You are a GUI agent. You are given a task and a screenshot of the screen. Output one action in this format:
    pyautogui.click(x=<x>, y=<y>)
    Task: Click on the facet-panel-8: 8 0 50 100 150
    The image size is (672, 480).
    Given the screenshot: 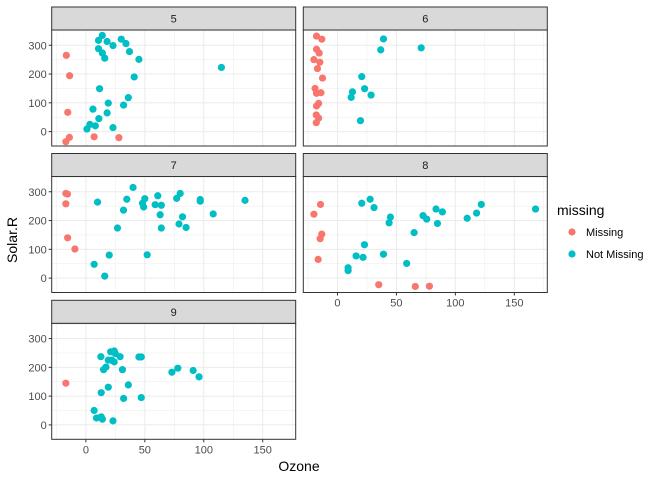 What is the action you would take?
    pyautogui.click(x=425, y=231)
    